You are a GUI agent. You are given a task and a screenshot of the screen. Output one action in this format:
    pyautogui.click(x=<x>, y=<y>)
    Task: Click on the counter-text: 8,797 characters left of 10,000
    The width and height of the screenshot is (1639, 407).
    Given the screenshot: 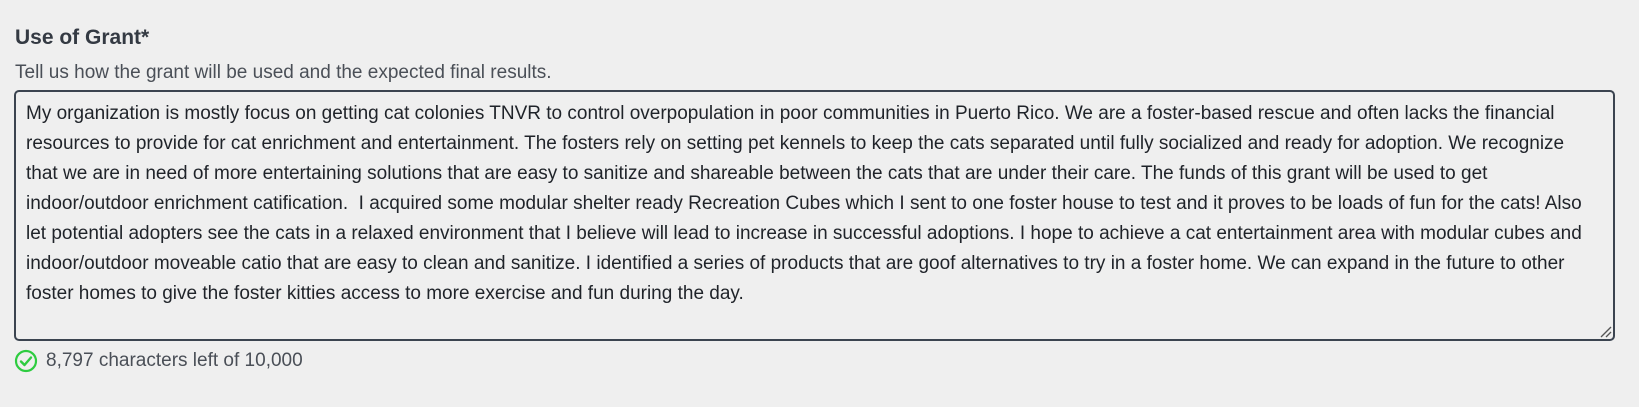 What is the action you would take?
    pyautogui.click(x=174, y=360)
    